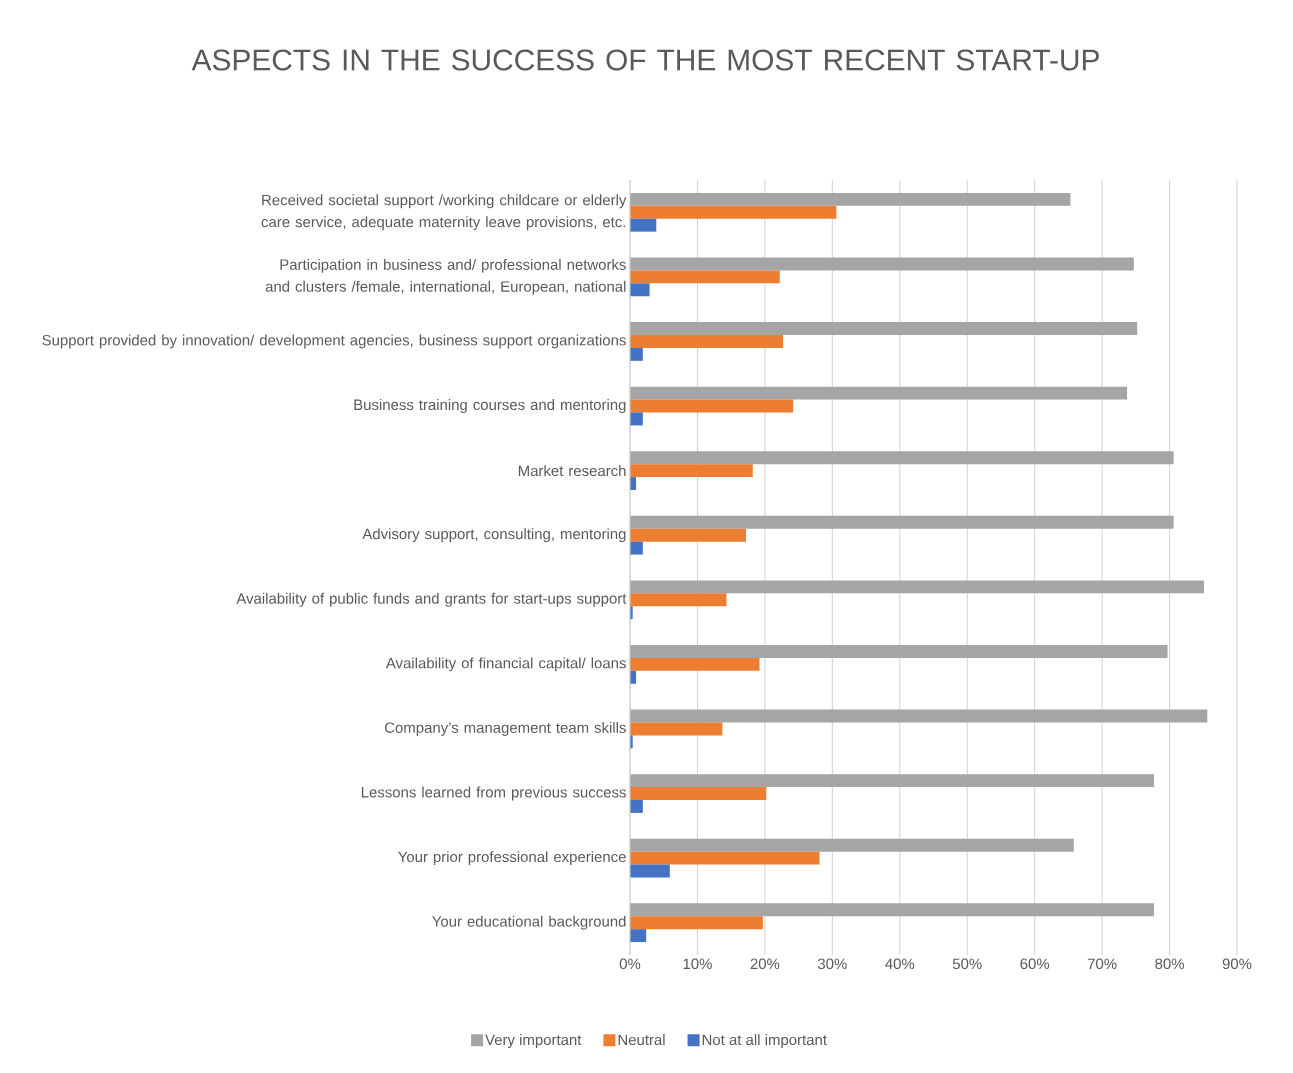  Describe the element at coordinates (630, 964) in the screenshot. I see `x-tick-label: 0%` at that location.